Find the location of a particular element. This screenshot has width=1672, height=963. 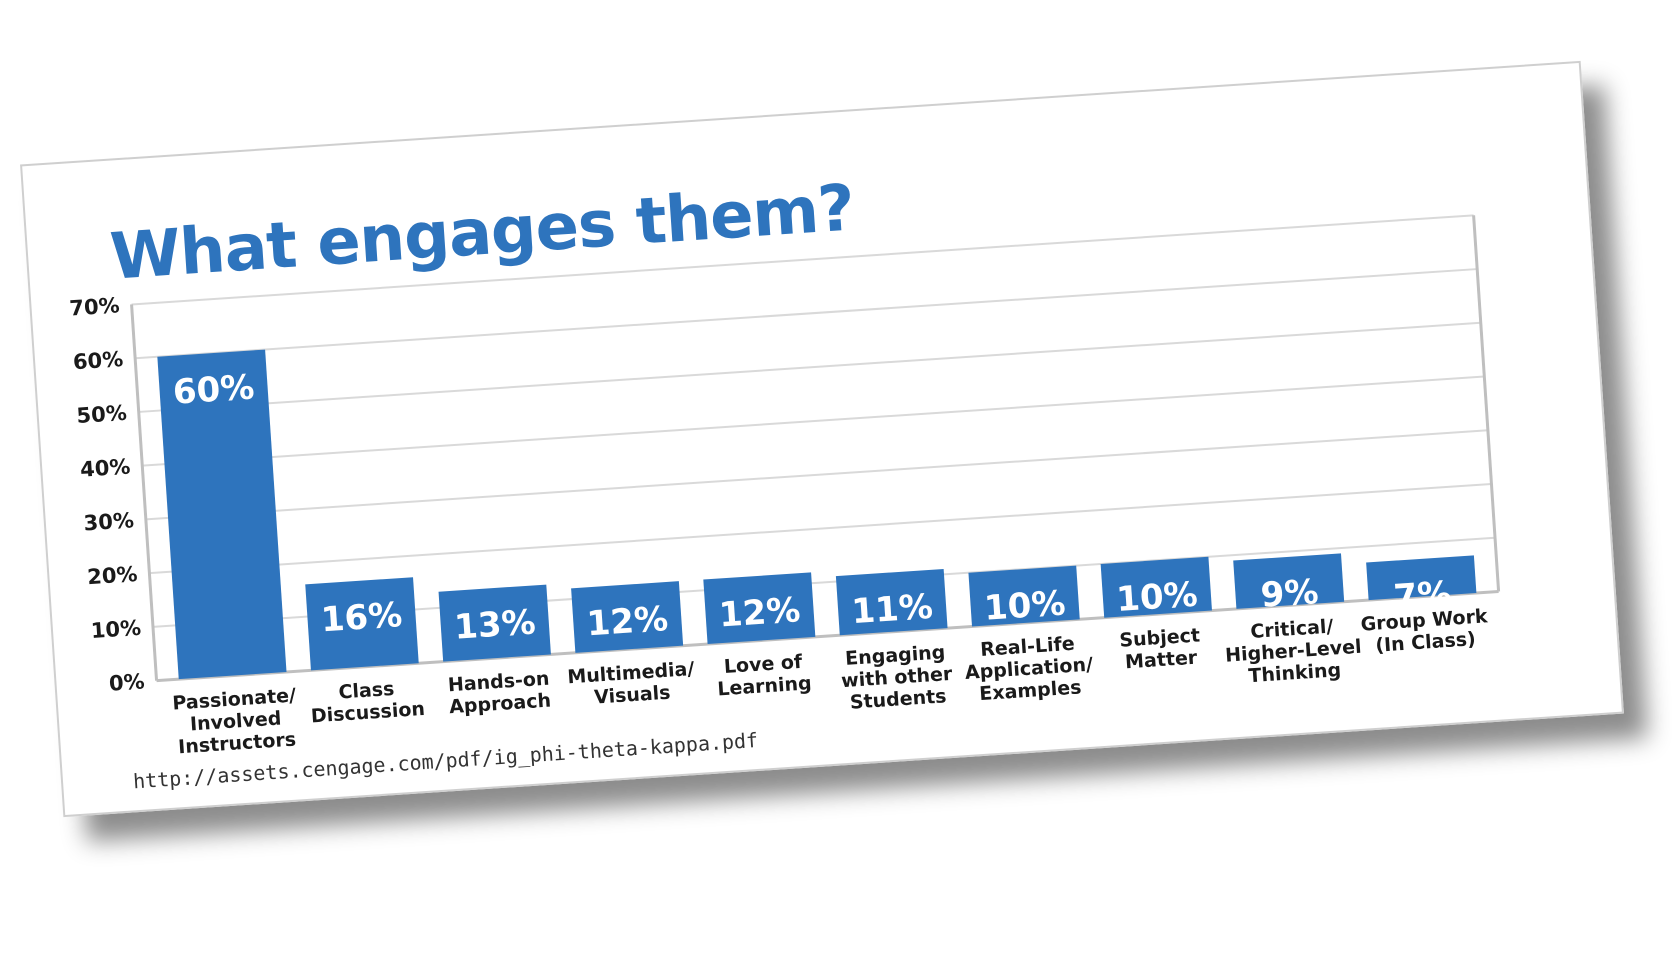

y-tick-label: 10% is located at coordinates (116, 629).